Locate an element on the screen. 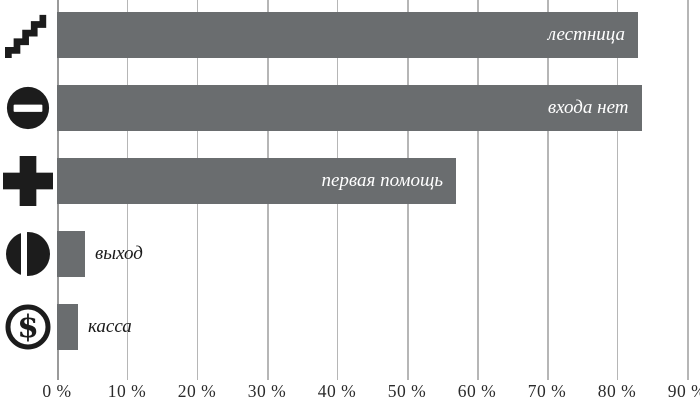  bar-row: первая помощь is located at coordinates (372, 181).